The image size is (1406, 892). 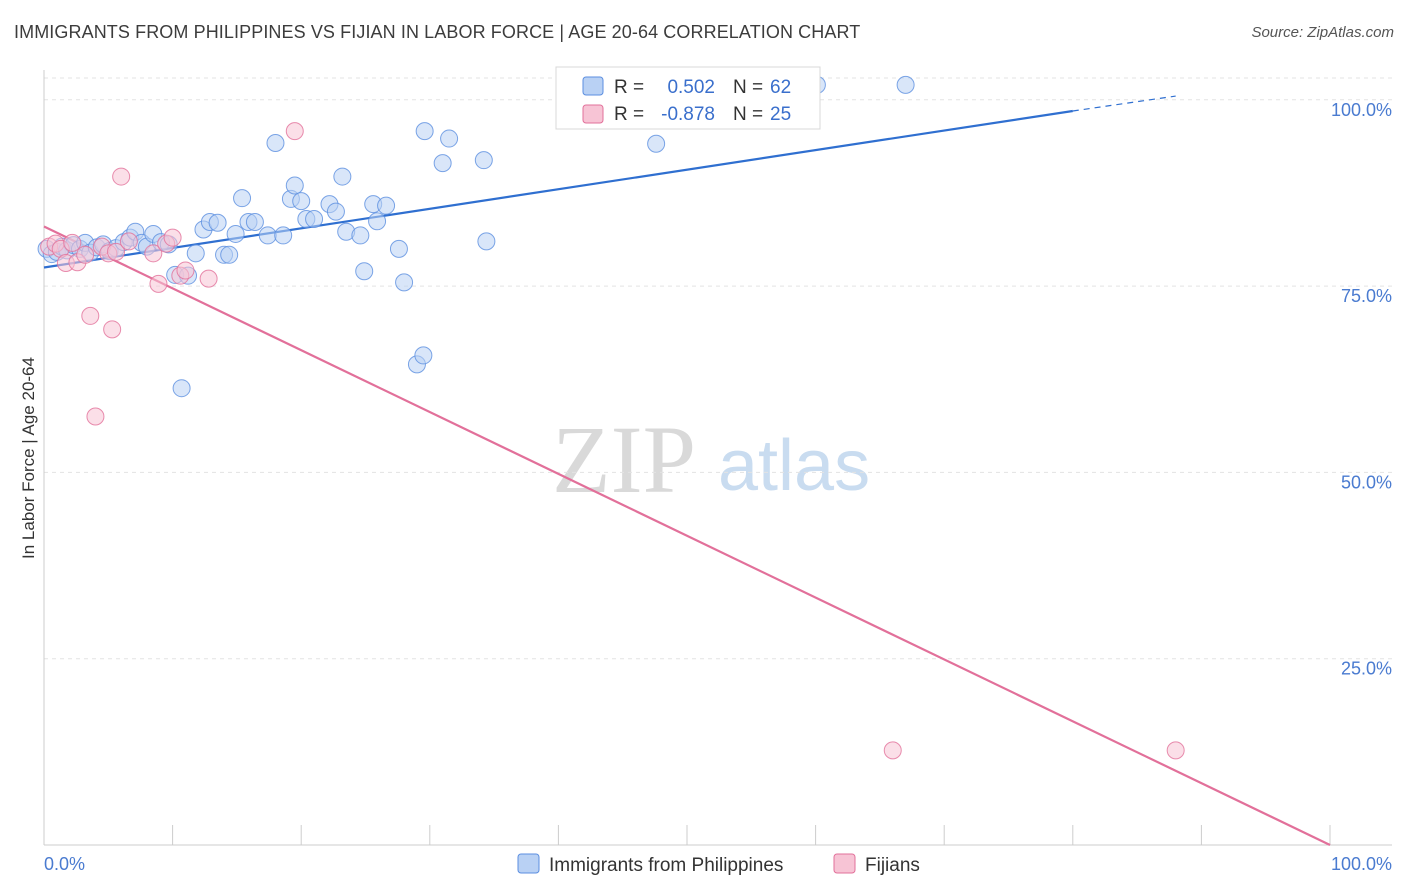 What do you see at coordinates (687, 835) in the screenshot?
I see `x-axis-ticks` at bounding box center [687, 835].